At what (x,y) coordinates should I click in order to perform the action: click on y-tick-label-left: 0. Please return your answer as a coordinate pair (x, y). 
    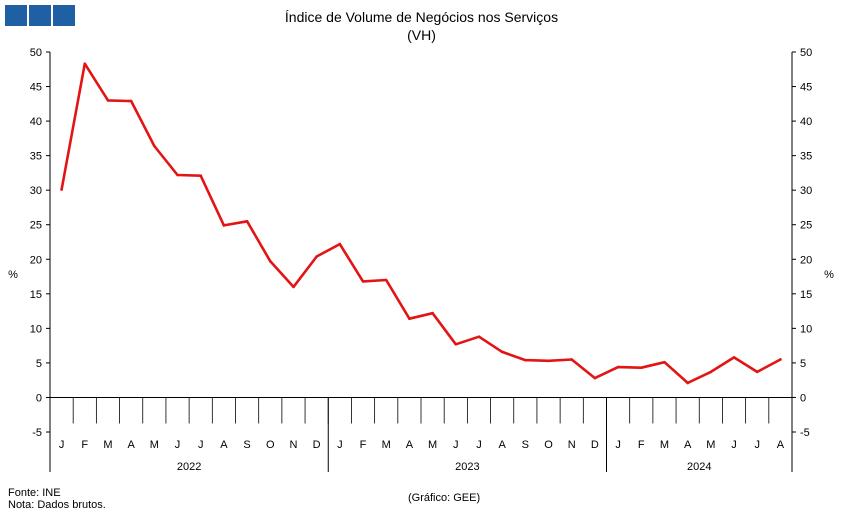
    Looking at the image, I should click on (39, 398).